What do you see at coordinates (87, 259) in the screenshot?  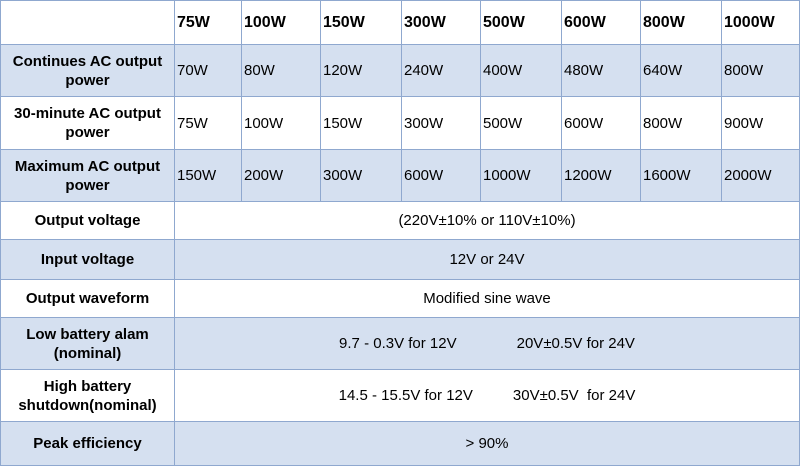 I see `row-label: Input voltage` at bounding box center [87, 259].